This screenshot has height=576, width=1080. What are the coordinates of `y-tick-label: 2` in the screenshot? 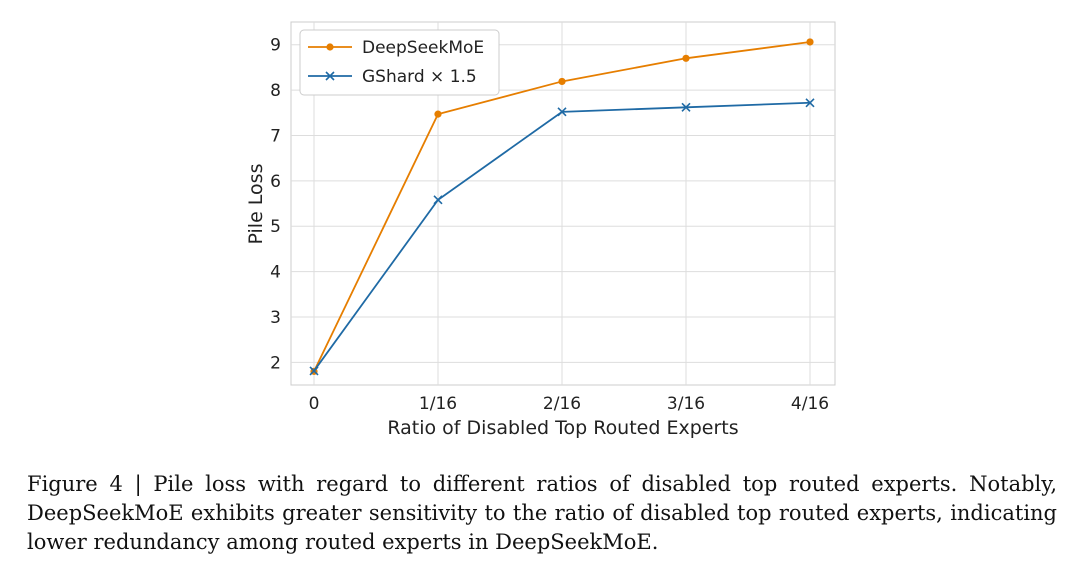 It's located at (275, 363).